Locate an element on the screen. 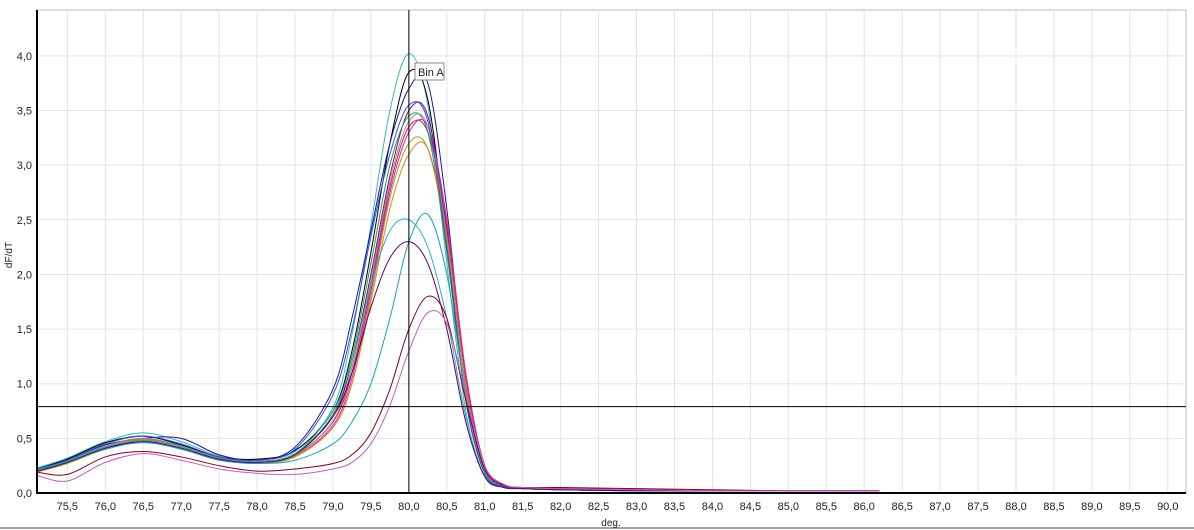 The height and width of the screenshot is (530, 1194). x-tick-label: 90,0 is located at coordinates (1167, 507).